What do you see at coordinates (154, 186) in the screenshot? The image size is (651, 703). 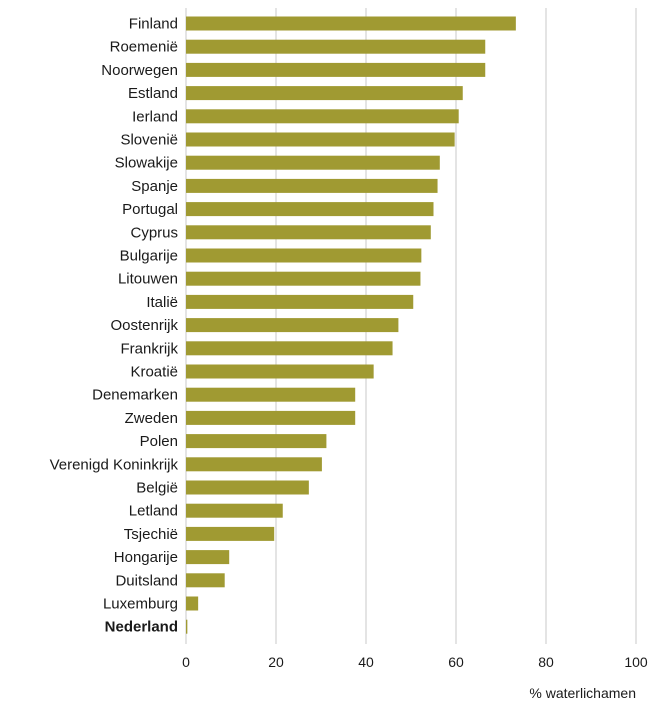 I see `category-label: Spanje` at bounding box center [154, 186].